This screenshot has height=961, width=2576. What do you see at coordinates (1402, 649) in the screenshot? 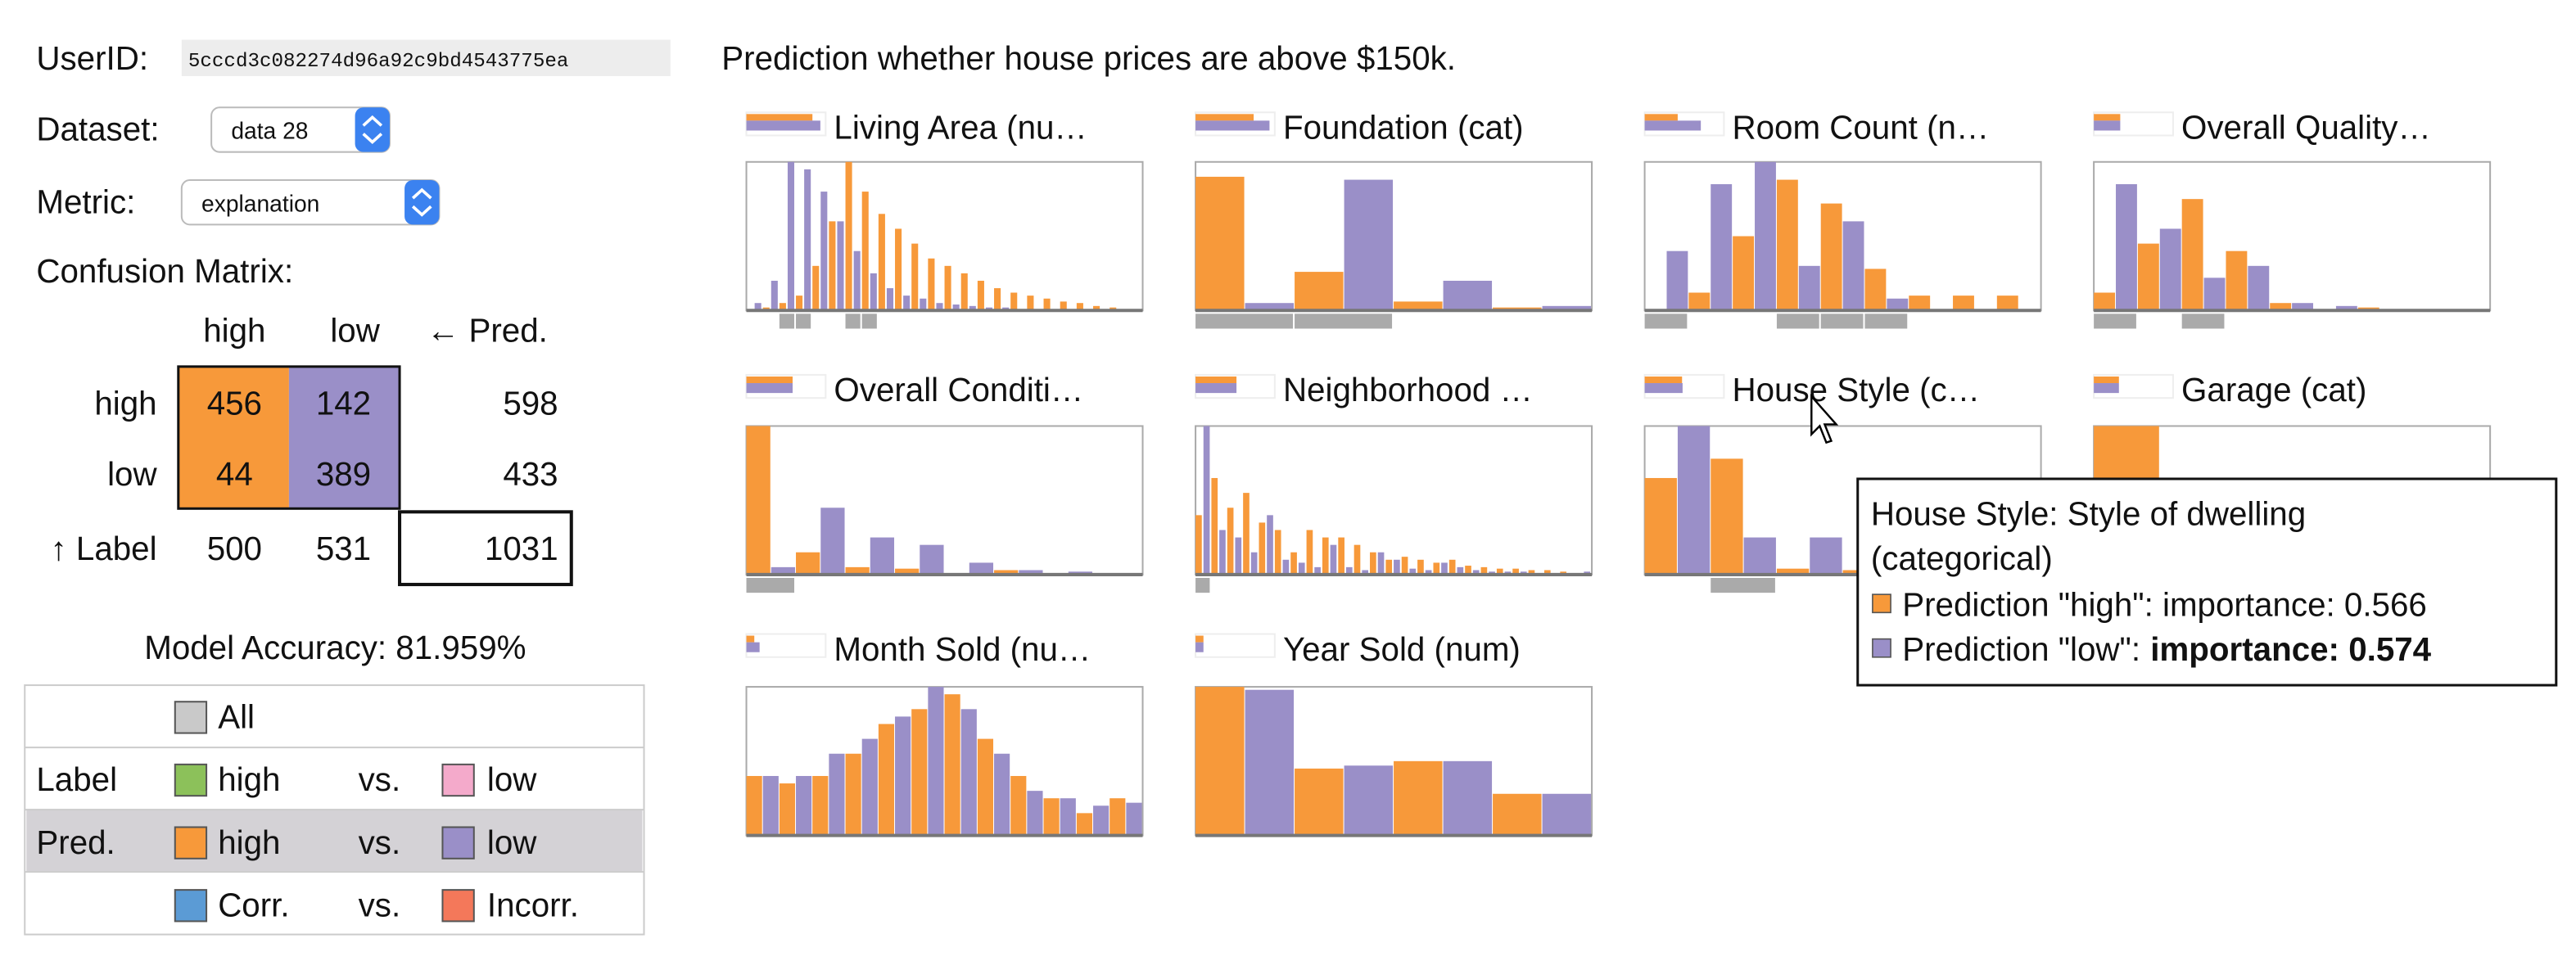
I see `panel-title: Year Sold (num)` at bounding box center [1402, 649].